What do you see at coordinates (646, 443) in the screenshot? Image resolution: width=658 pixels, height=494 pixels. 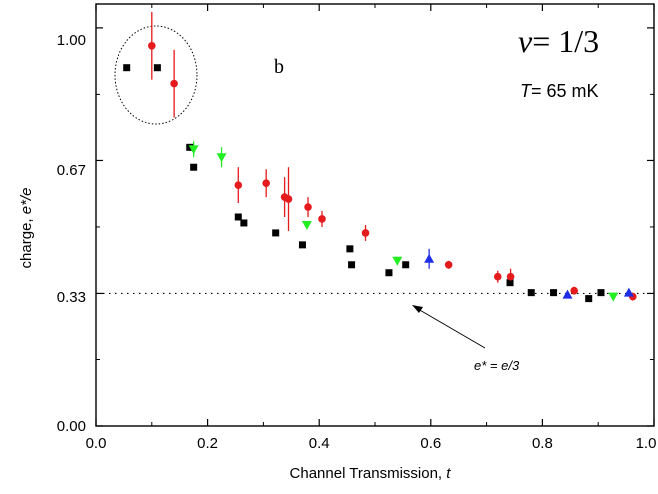 I see `x-tick-label: 1.0` at bounding box center [646, 443].